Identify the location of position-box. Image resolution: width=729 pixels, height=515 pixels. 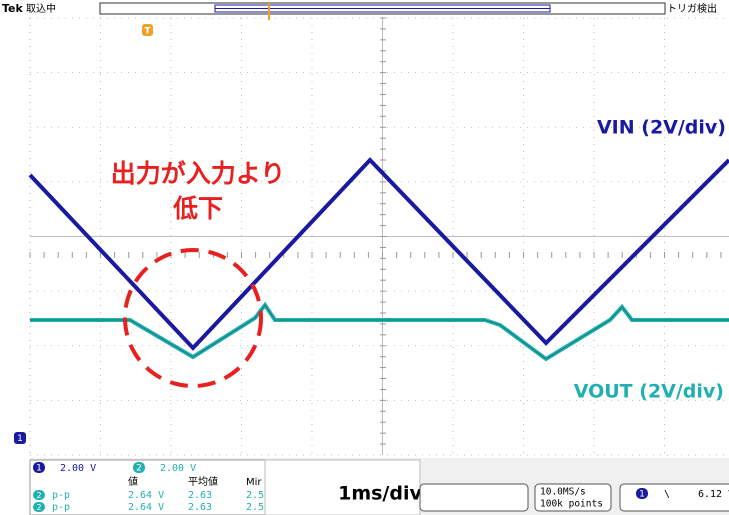
(474, 497).